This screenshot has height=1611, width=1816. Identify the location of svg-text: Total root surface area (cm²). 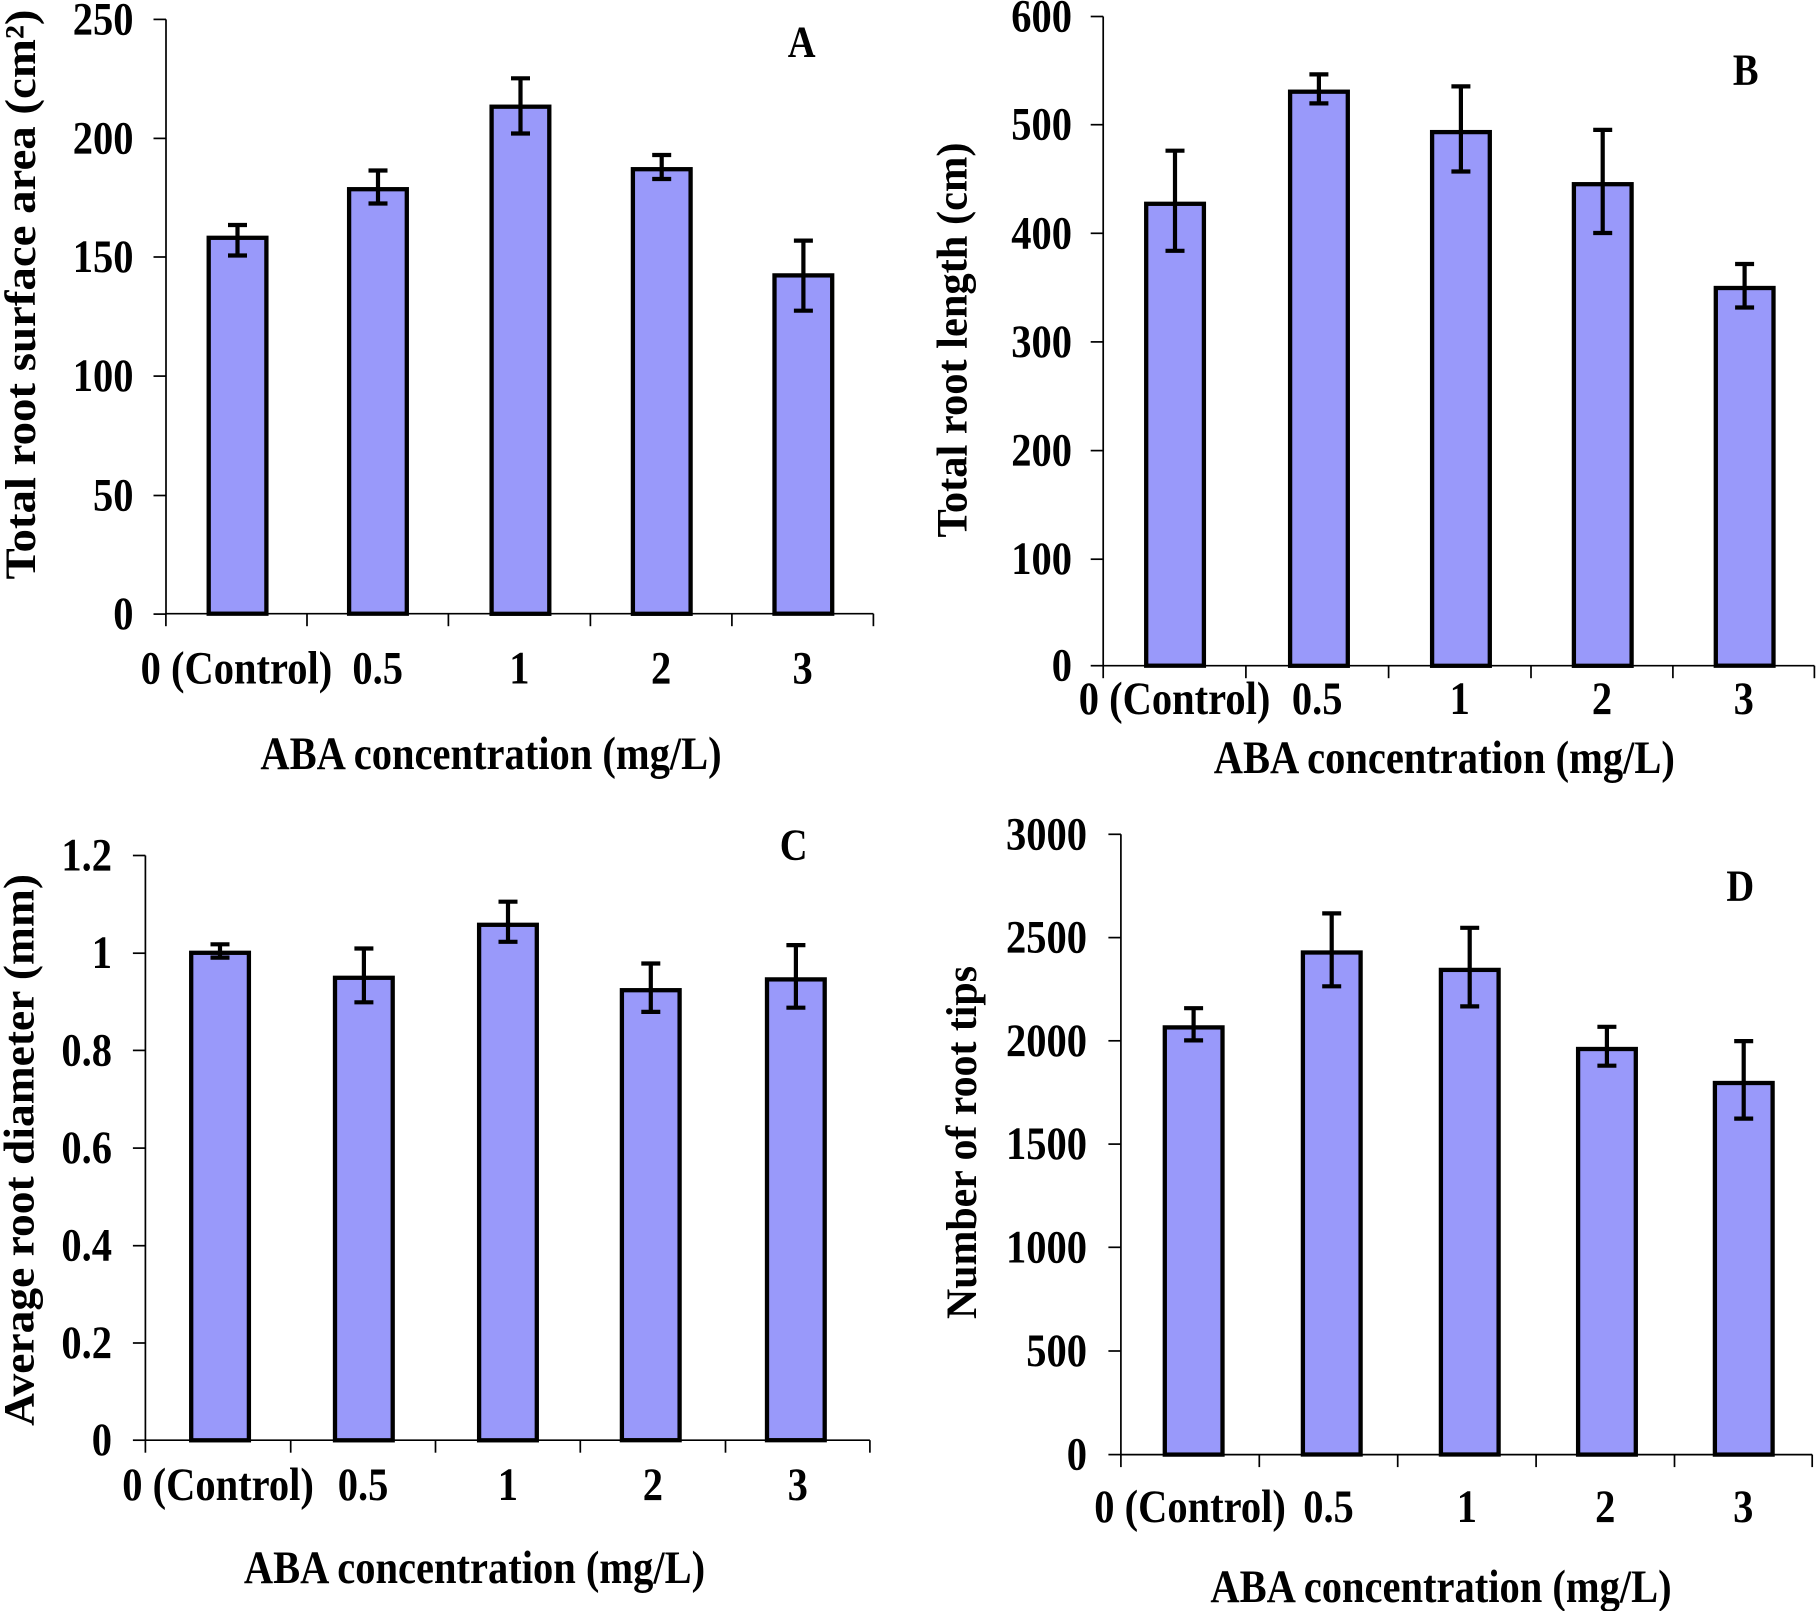
(22, 295).